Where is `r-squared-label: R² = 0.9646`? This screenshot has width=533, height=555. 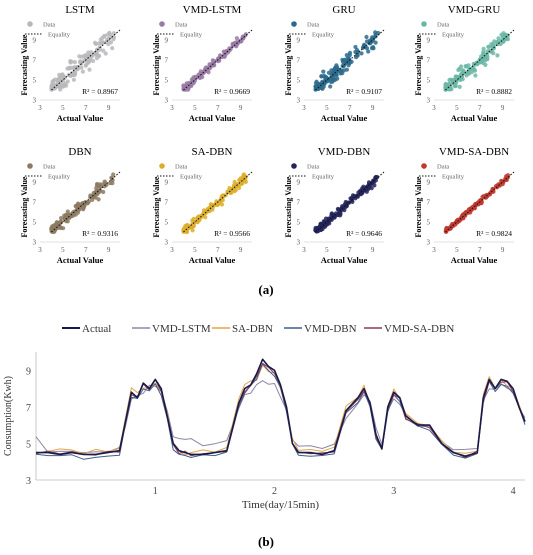 r-squared-label: R² = 0.9646 is located at coordinates (364, 233).